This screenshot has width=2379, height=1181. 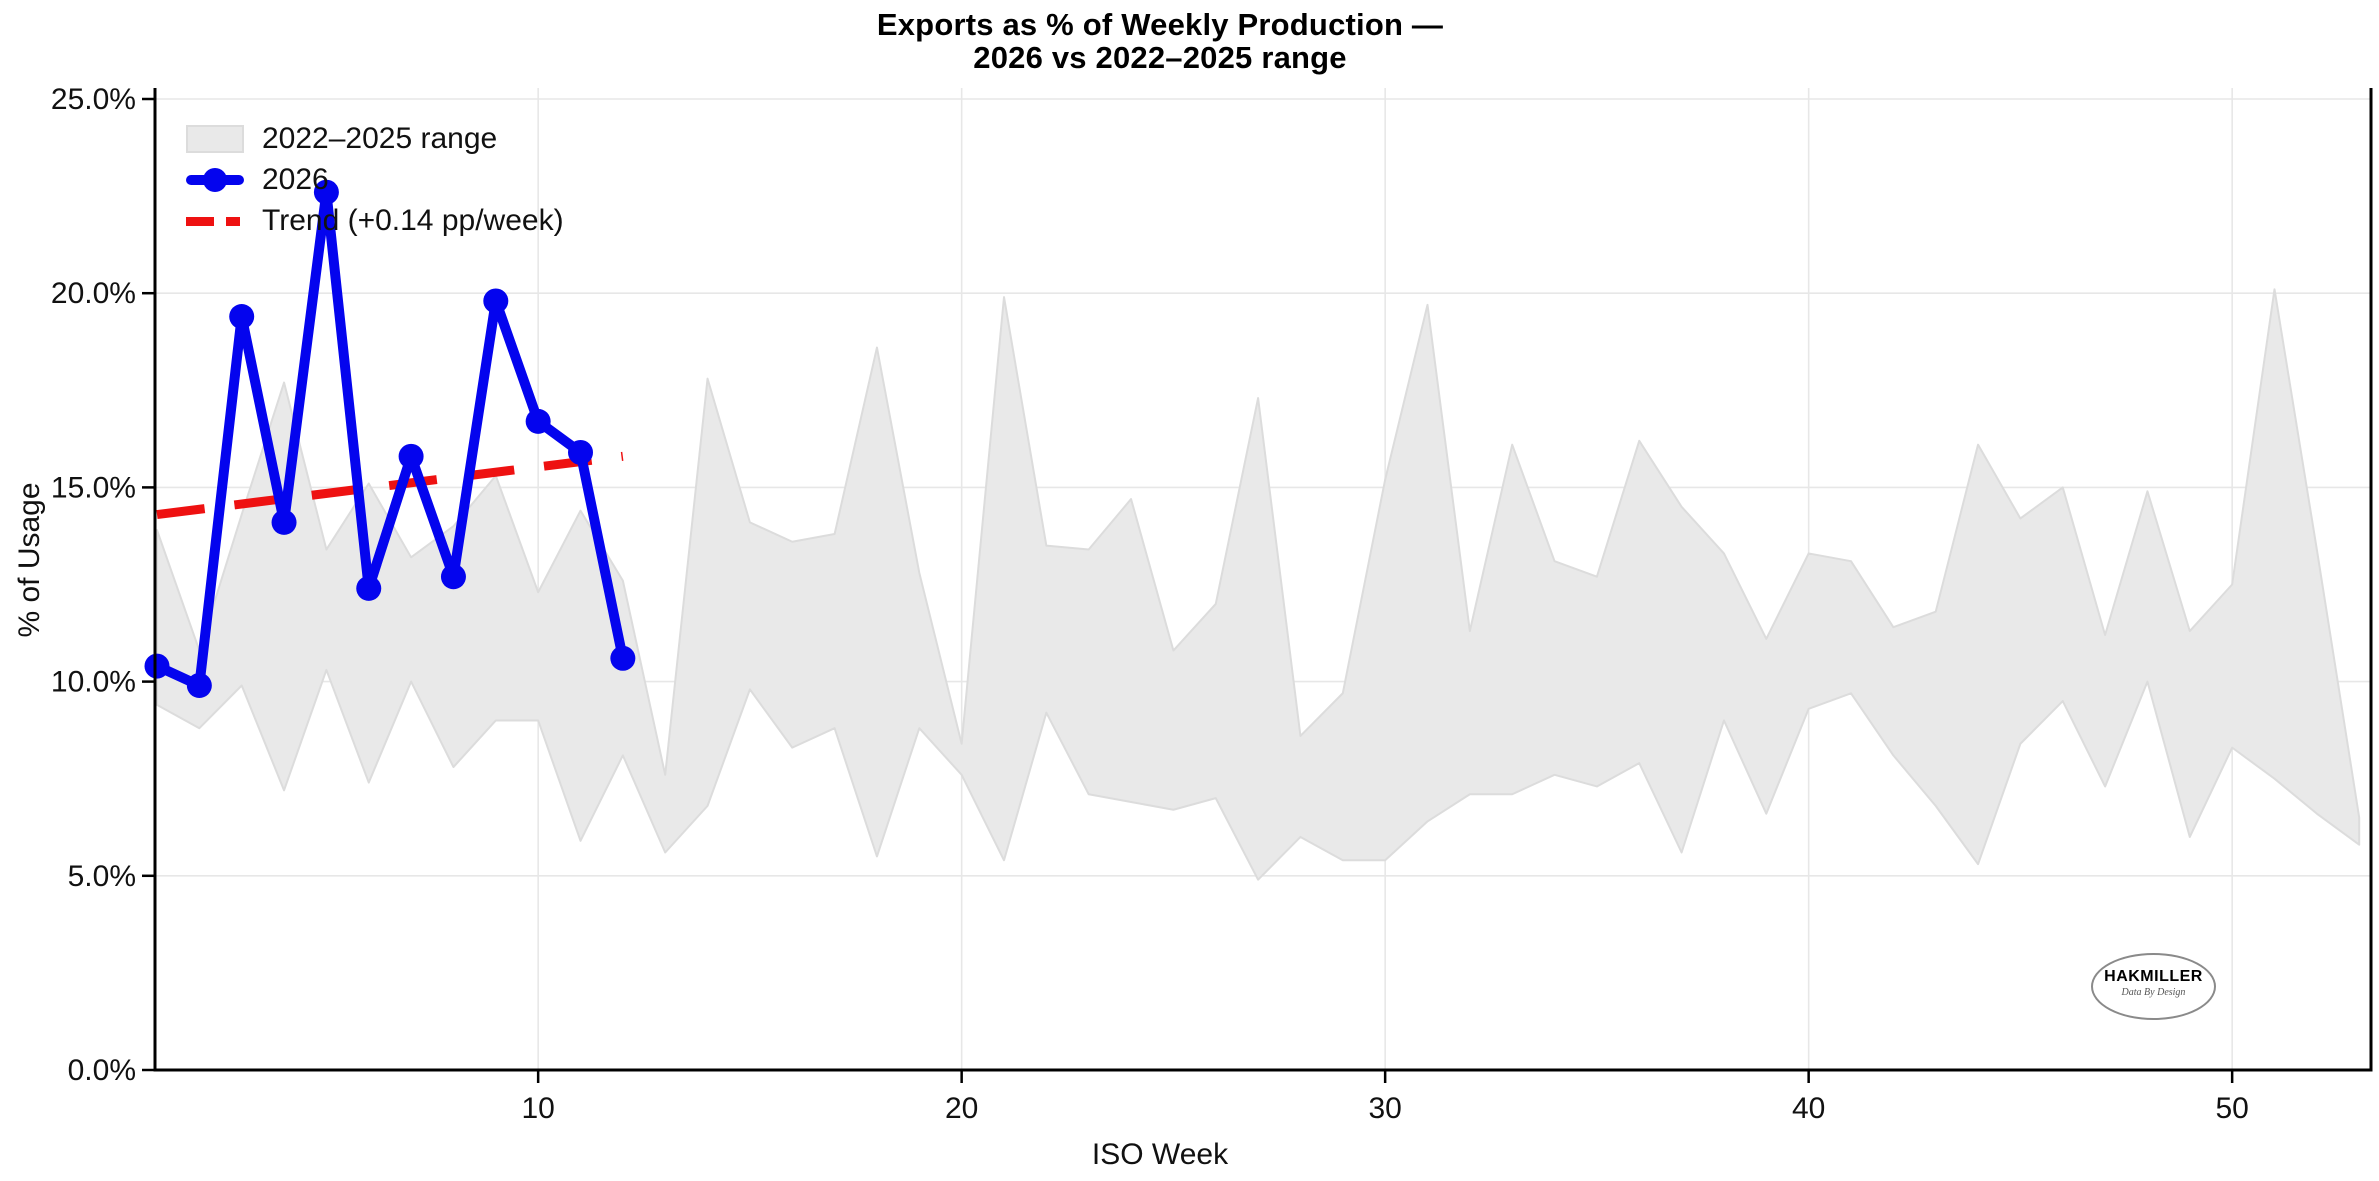 What do you see at coordinates (380, 138) in the screenshot?
I see `legend-label-range: 2022–2025 range` at bounding box center [380, 138].